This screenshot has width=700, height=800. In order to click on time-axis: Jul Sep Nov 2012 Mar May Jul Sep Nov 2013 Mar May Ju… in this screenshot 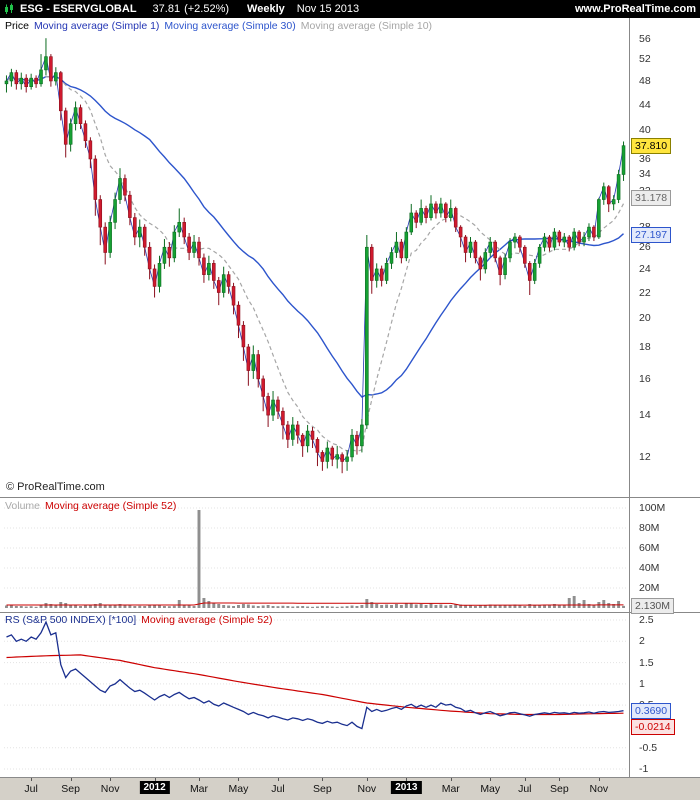, I will do `click(350, 788)`.